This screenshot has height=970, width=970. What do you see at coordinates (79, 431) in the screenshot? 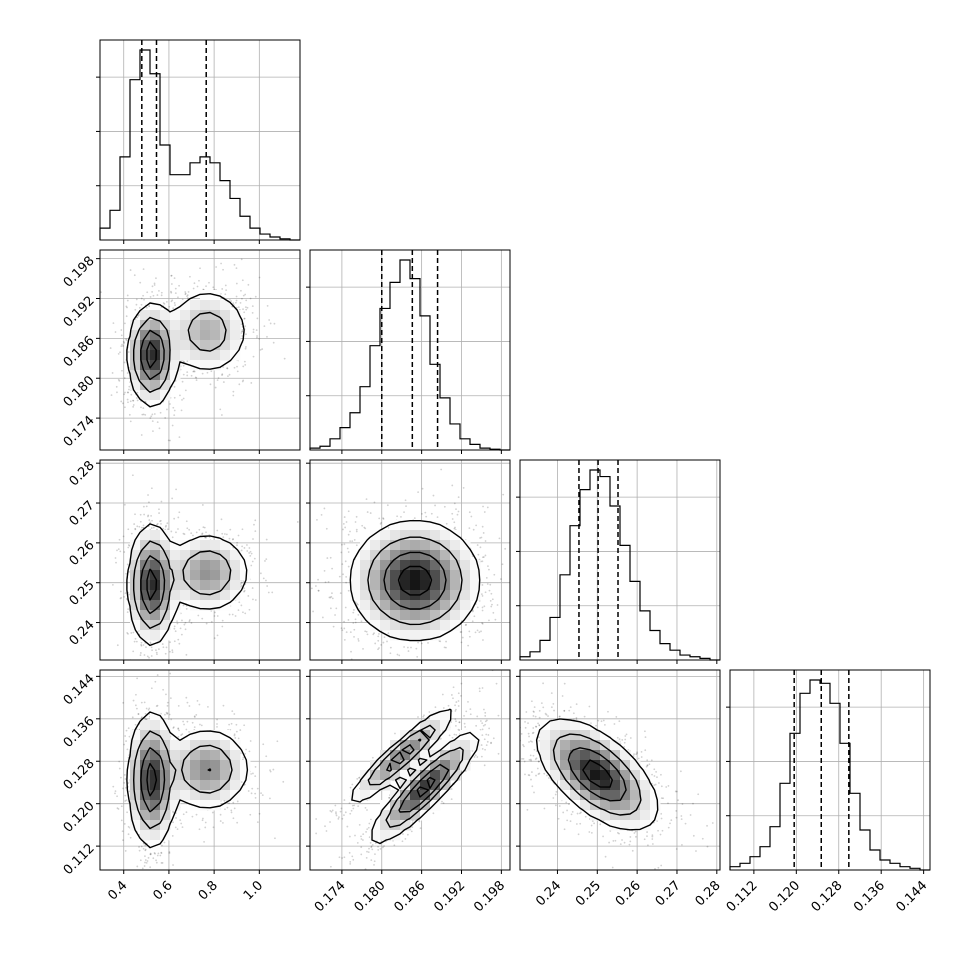
I see `y-tick-label: 0.174` at bounding box center [79, 431].